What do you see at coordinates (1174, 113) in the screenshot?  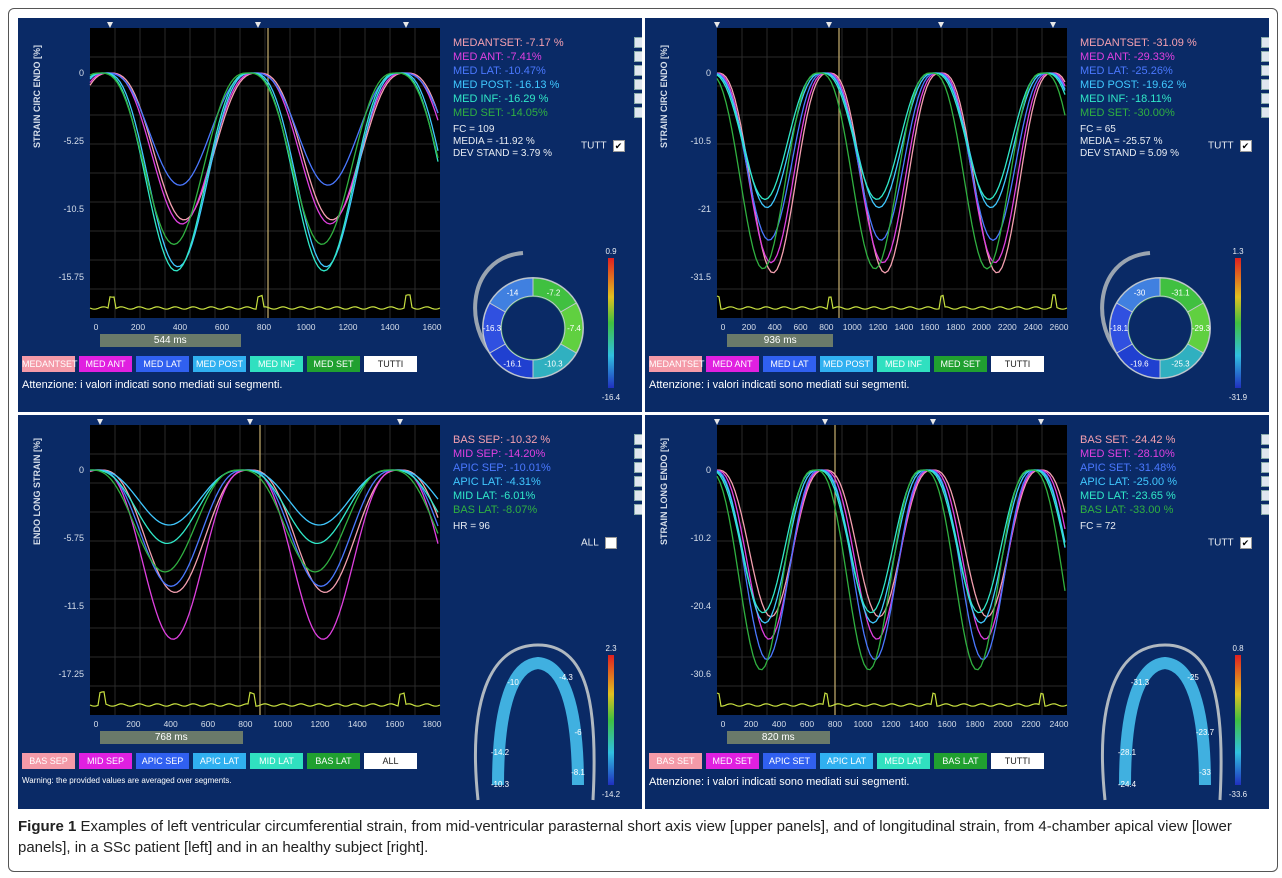 I see `legend-entry: MED SET: -30.00%` at bounding box center [1174, 113].